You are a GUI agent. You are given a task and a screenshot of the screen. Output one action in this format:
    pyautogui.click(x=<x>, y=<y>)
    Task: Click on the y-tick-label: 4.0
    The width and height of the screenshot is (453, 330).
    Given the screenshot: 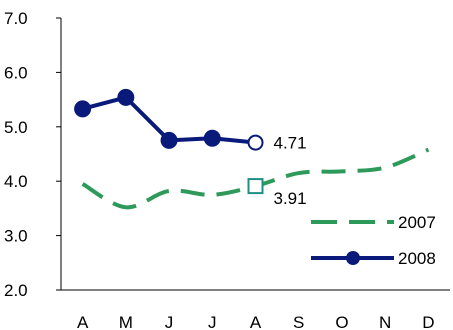 What is the action you would take?
    pyautogui.click(x=16, y=181)
    